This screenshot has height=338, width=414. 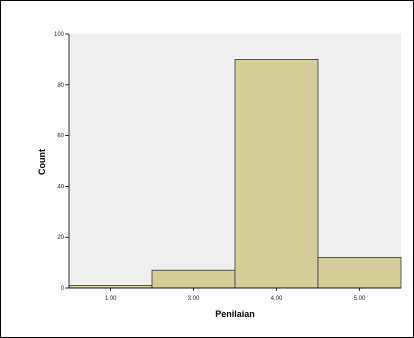 I want to click on y-axis-title: Count, so click(x=42, y=162).